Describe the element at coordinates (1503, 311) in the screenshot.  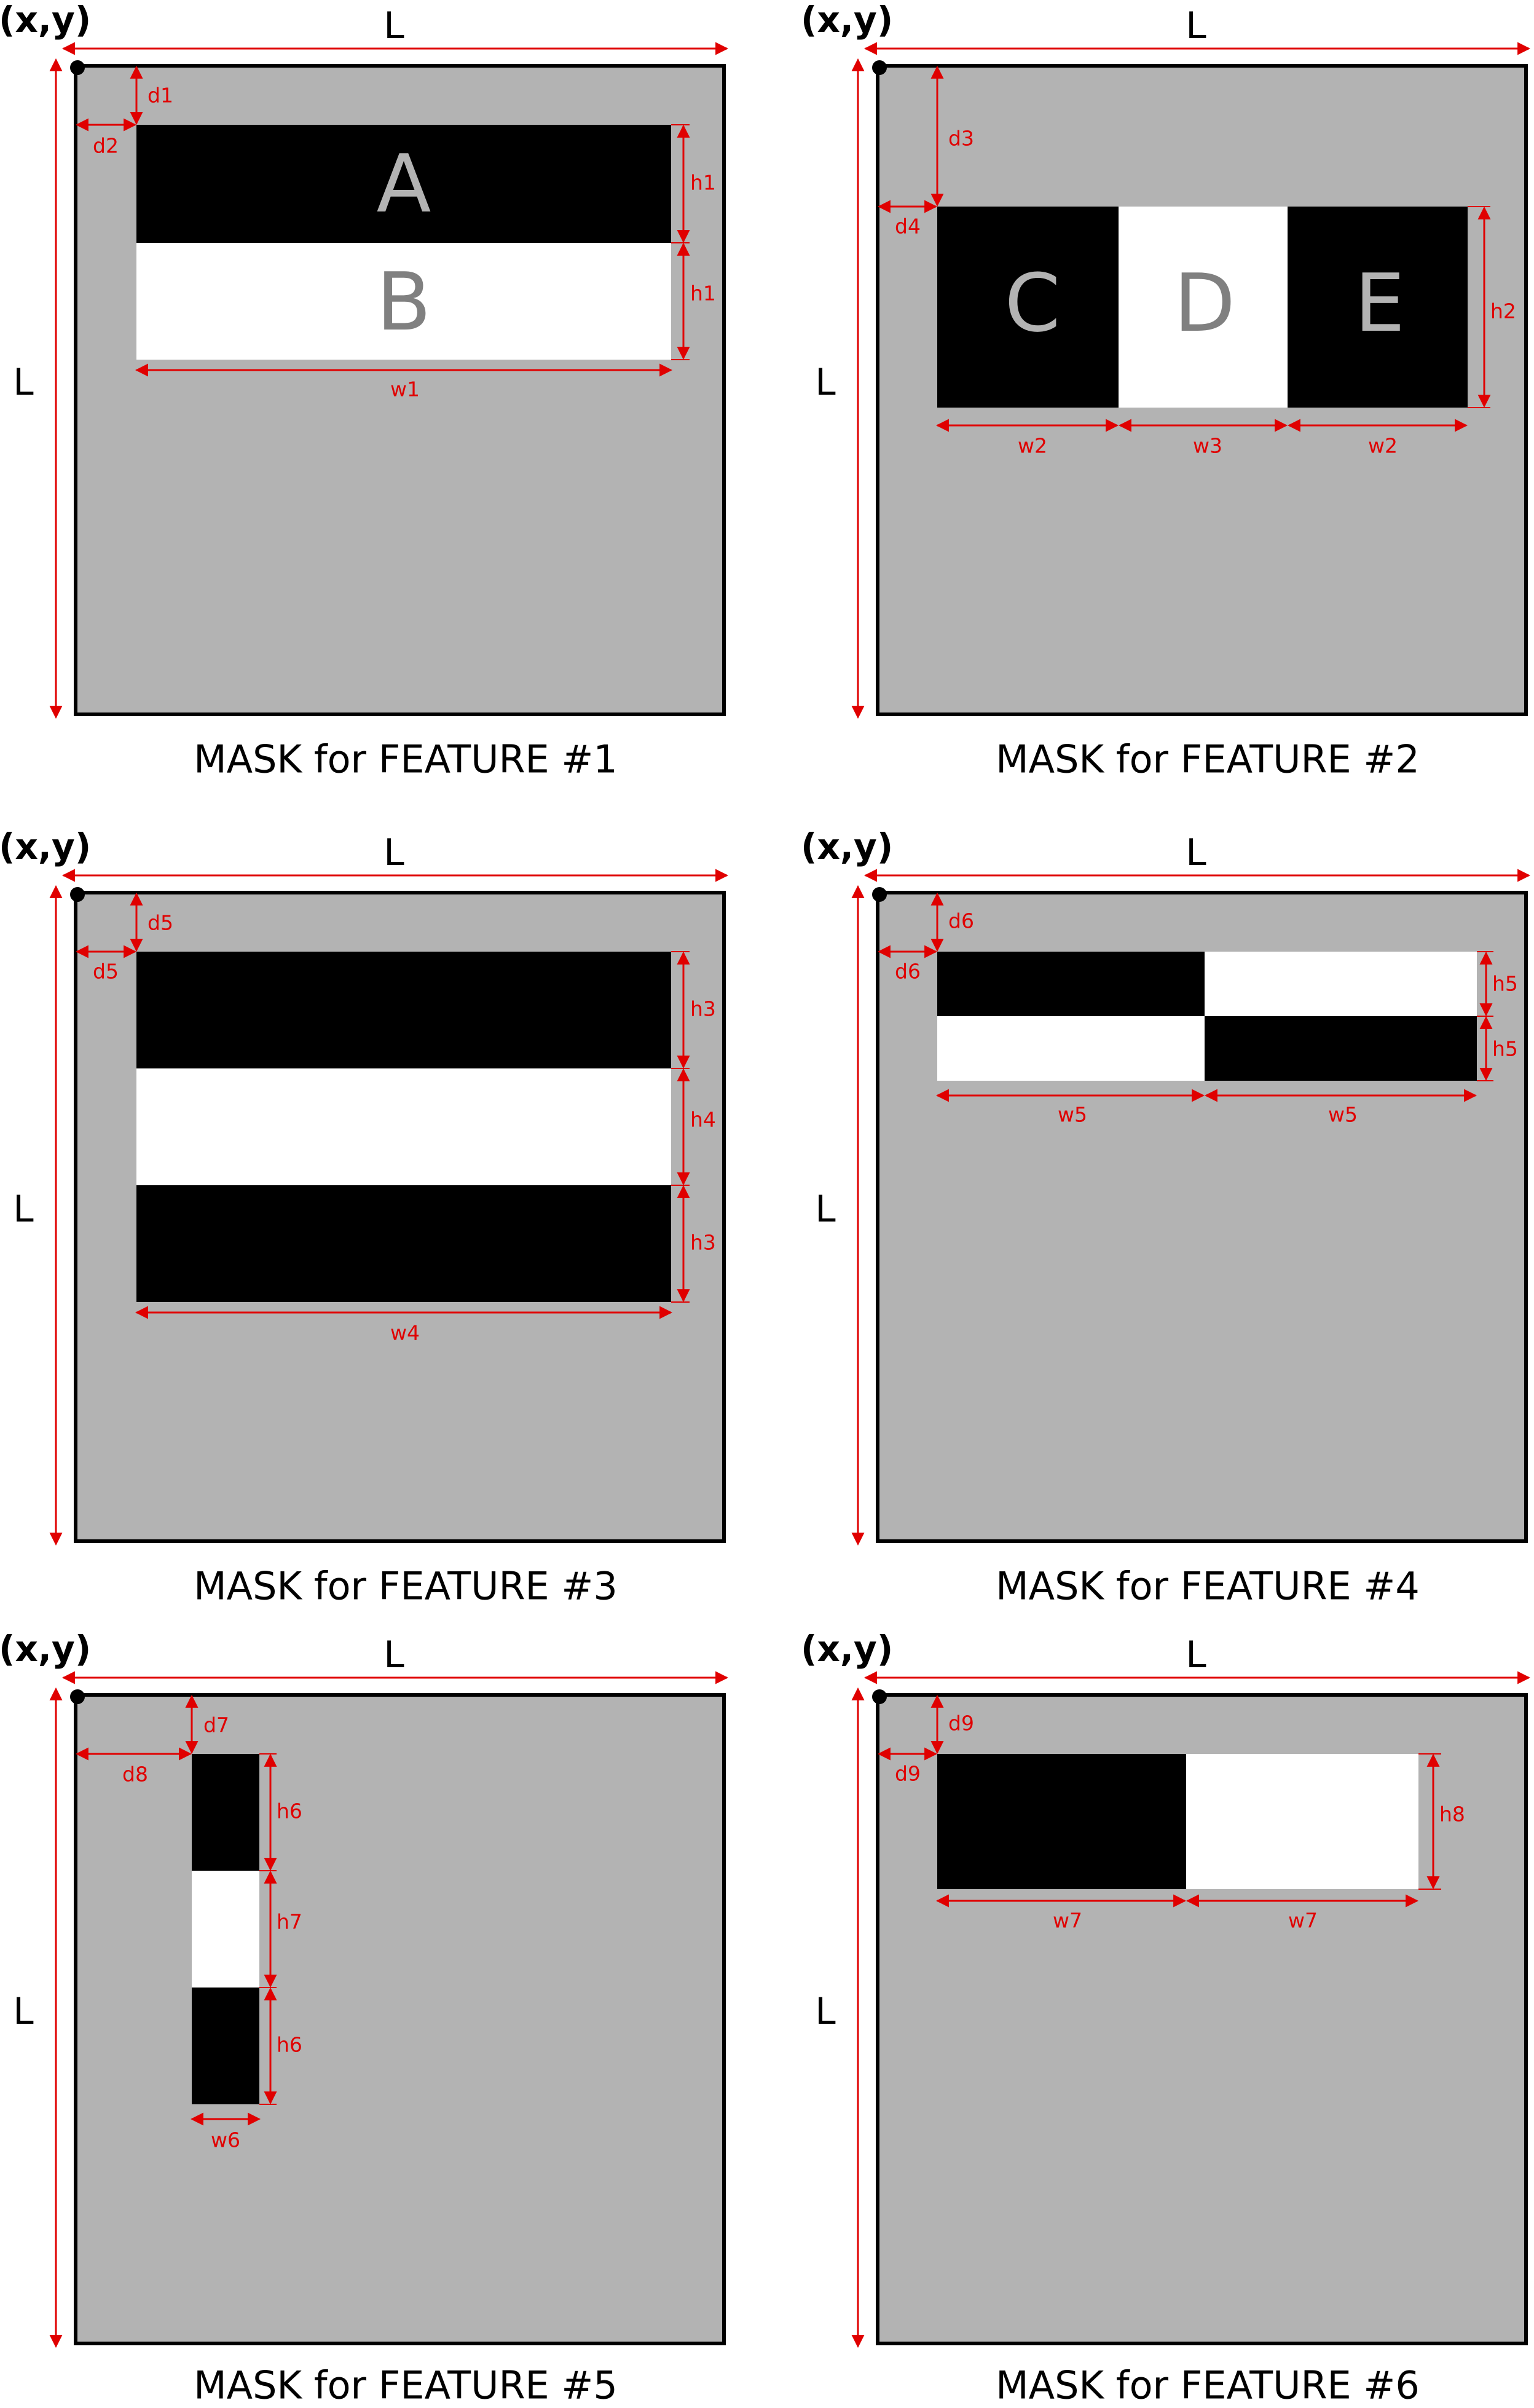
I see `height-label: h2` at that location.